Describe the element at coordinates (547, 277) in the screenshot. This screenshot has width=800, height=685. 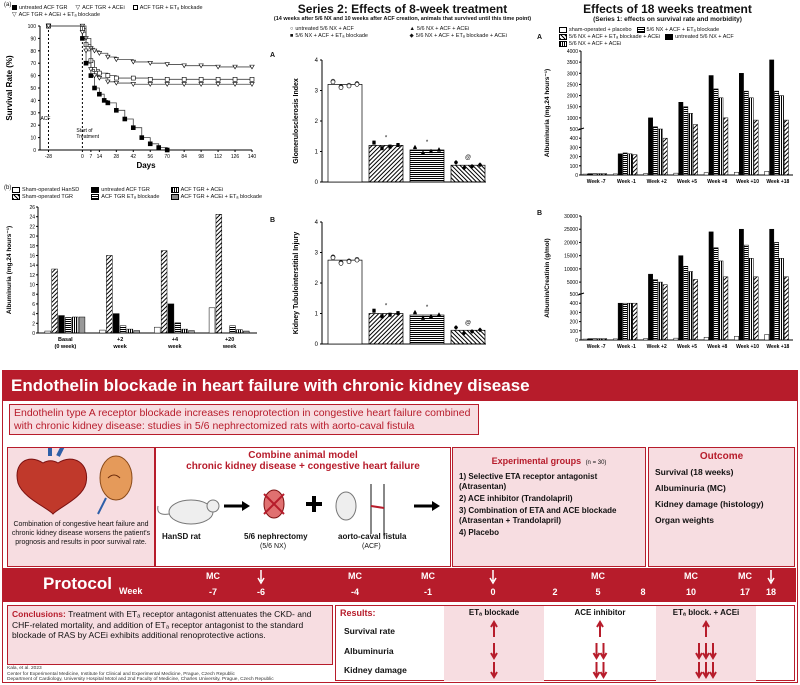
I see `y-axis-label: Albumin/Creatinin (g/mol)` at that location.